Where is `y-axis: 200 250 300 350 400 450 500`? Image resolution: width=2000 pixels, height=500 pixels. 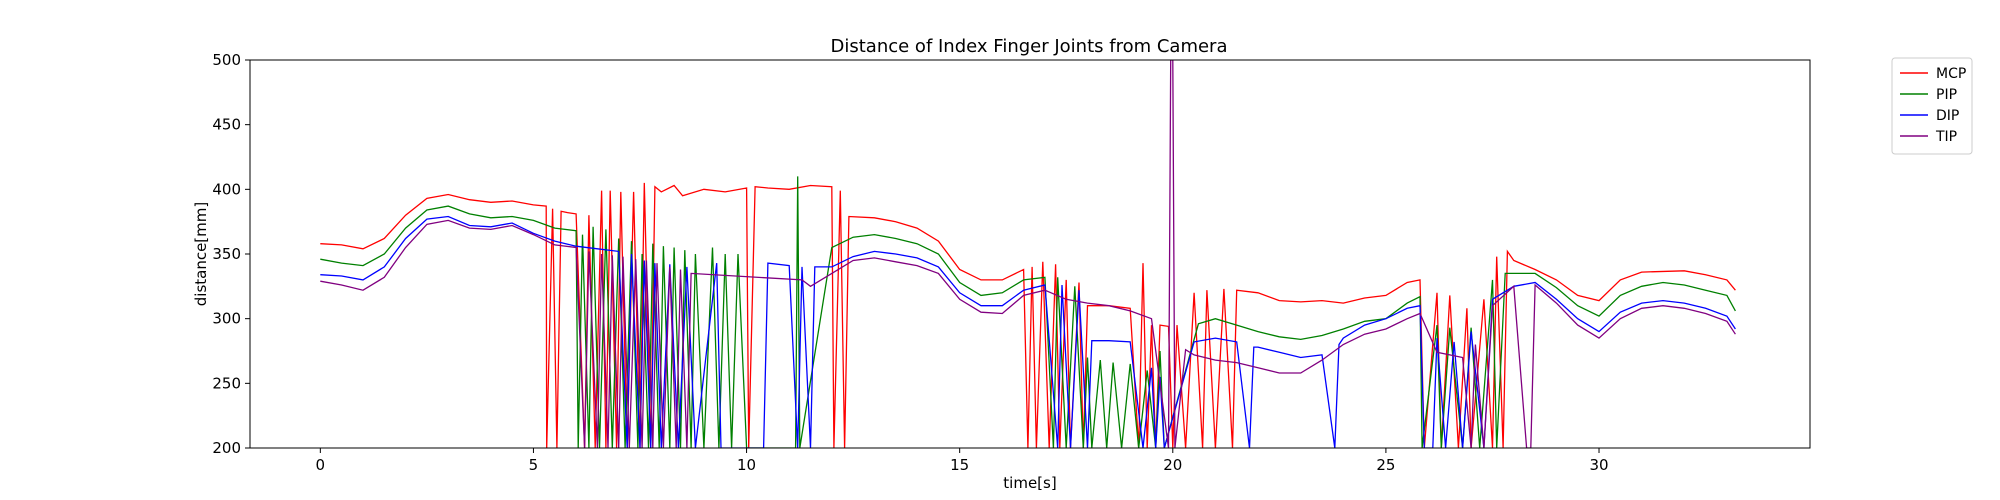 y-axis: 200 250 300 350 400 450 500 is located at coordinates (231, 254).